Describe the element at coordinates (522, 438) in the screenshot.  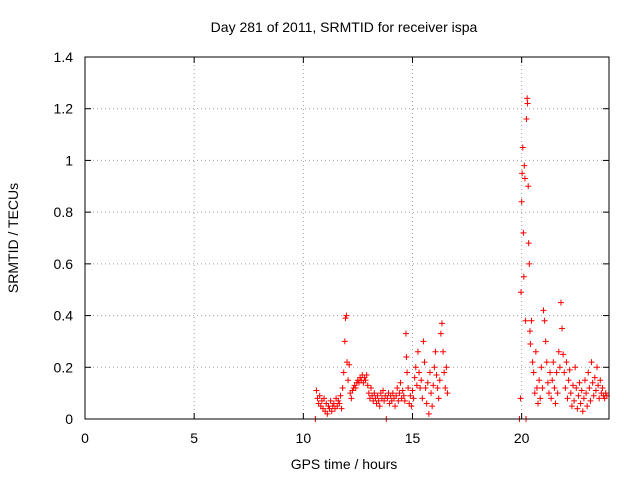
I see `x-tick-label: 20` at that location.